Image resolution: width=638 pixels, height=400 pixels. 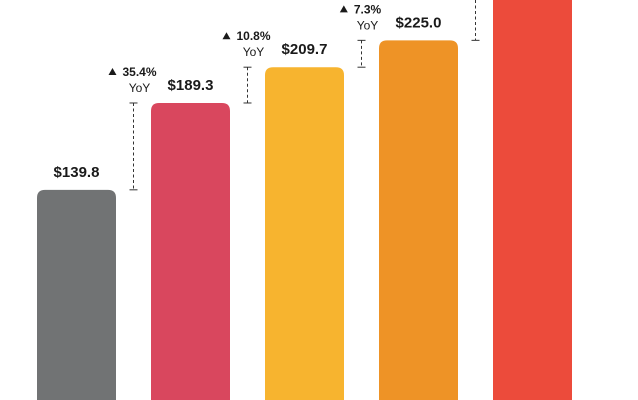 I want to click on value-label: $209.7, so click(x=305, y=49).